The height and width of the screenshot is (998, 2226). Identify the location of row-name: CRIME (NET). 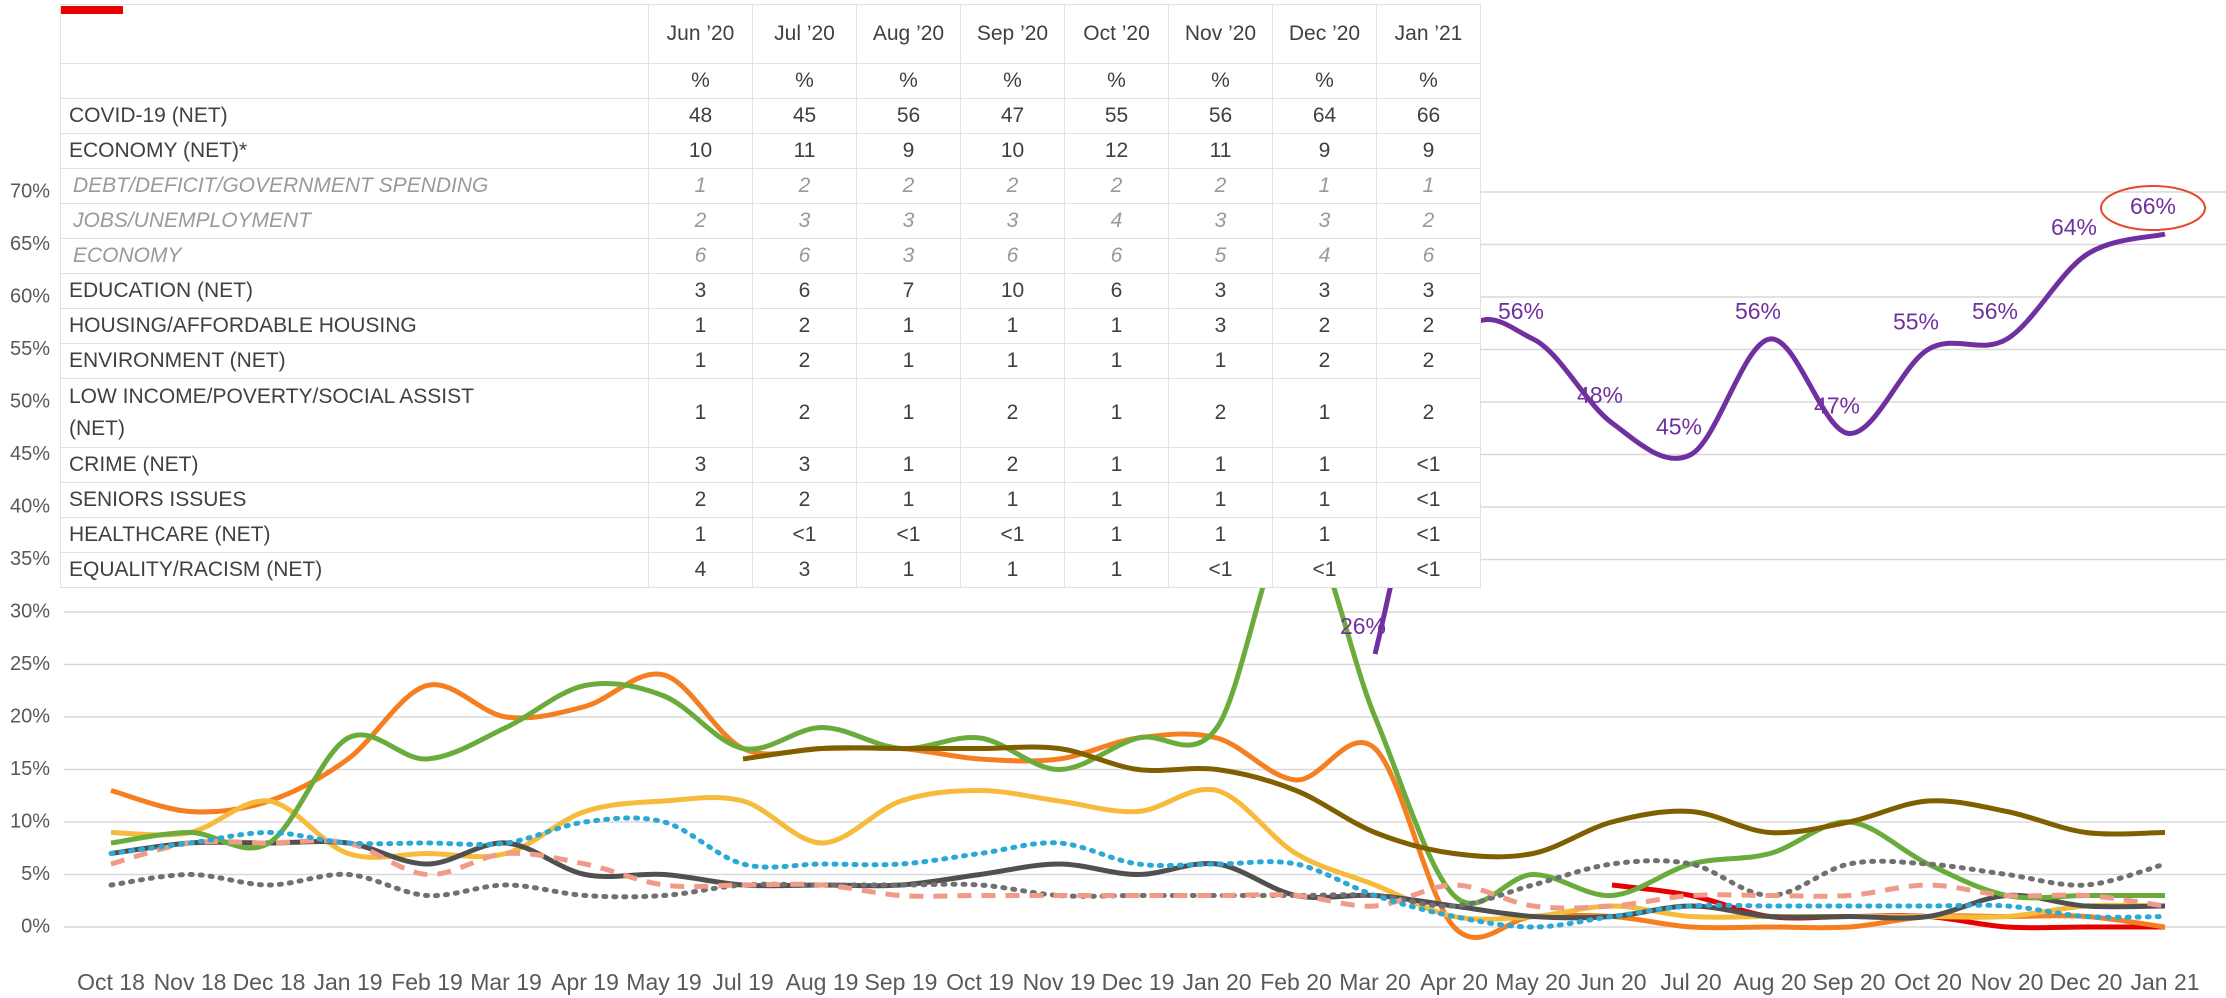
(354, 465).